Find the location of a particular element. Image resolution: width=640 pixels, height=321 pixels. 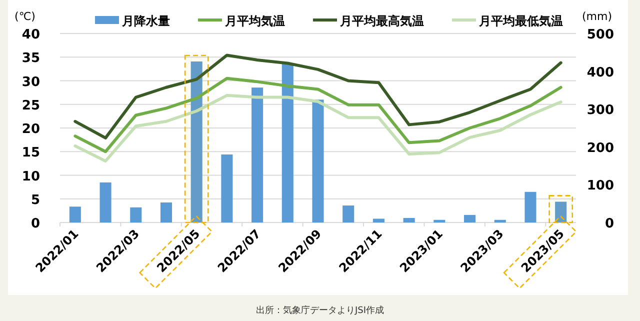

y-tick-label: 40 is located at coordinates (31, 35).